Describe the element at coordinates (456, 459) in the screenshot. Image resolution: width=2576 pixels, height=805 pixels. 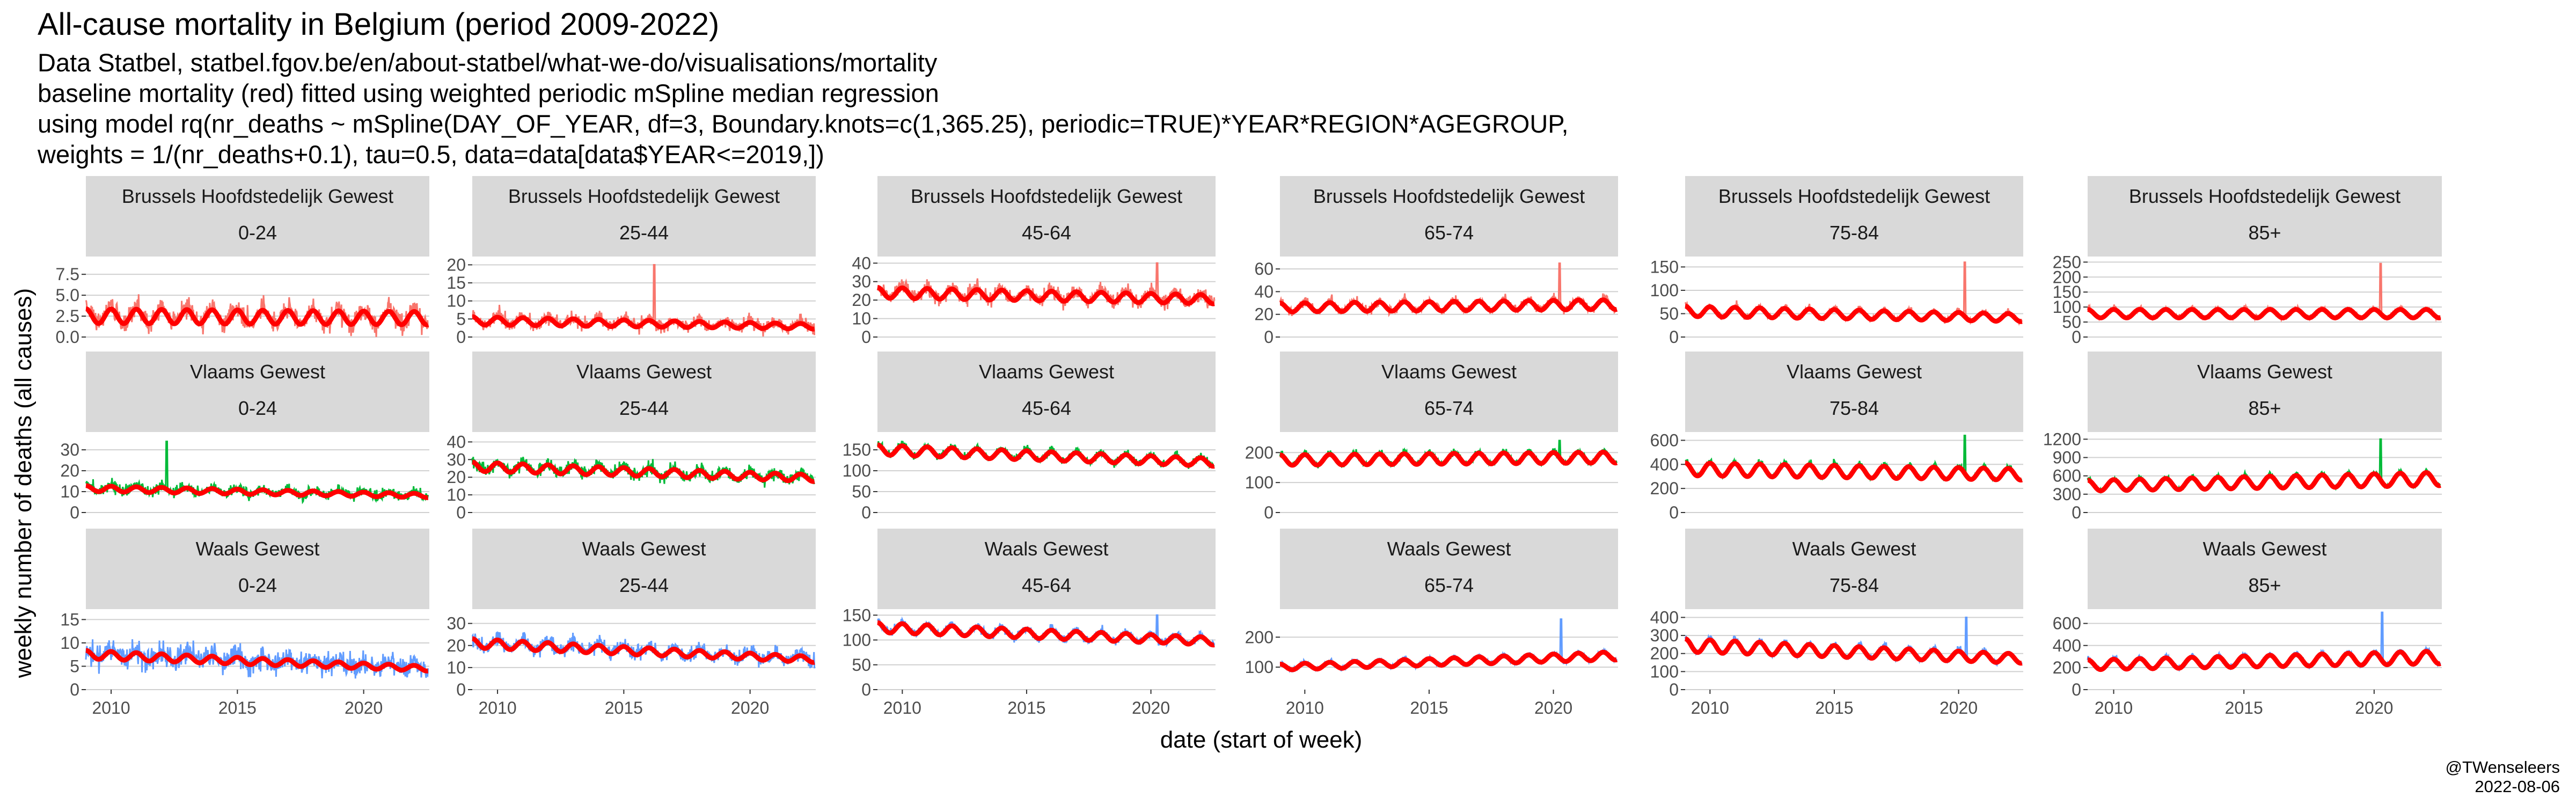
I see `y-tick-label: 30` at that location.